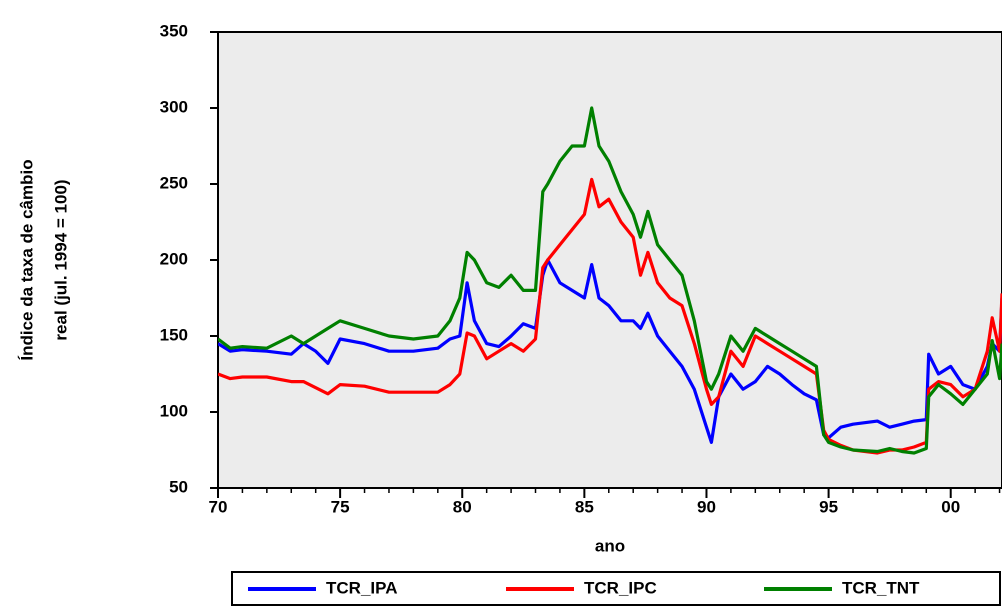 The height and width of the screenshot is (606, 1002). Describe the element at coordinates (174, 334) in the screenshot. I see `y-tick-label: 150` at that location.